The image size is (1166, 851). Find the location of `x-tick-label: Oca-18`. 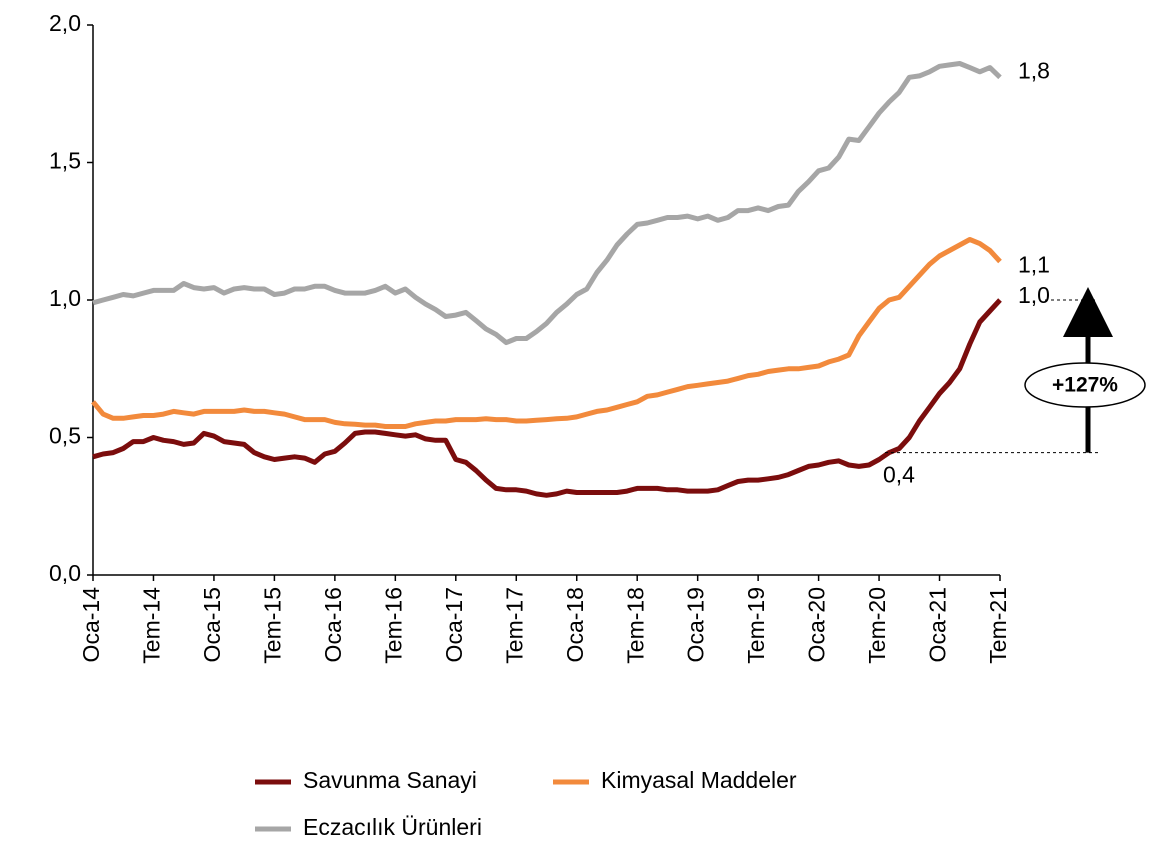

x-tick-label: Oca-18 is located at coordinates (575, 624).